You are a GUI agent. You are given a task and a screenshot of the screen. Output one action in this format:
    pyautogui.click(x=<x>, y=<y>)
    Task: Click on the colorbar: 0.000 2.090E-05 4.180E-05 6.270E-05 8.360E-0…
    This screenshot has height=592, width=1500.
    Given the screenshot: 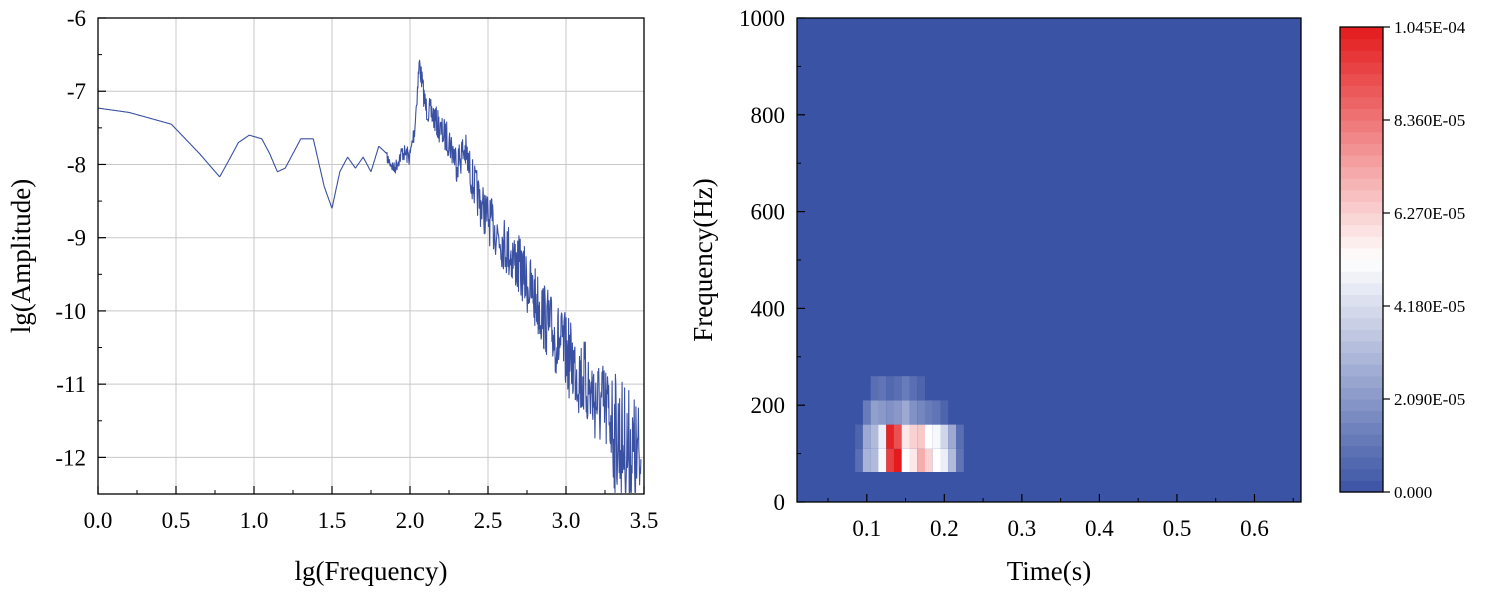 What is the action you would take?
    pyautogui.click(x=1402, y=260)
    